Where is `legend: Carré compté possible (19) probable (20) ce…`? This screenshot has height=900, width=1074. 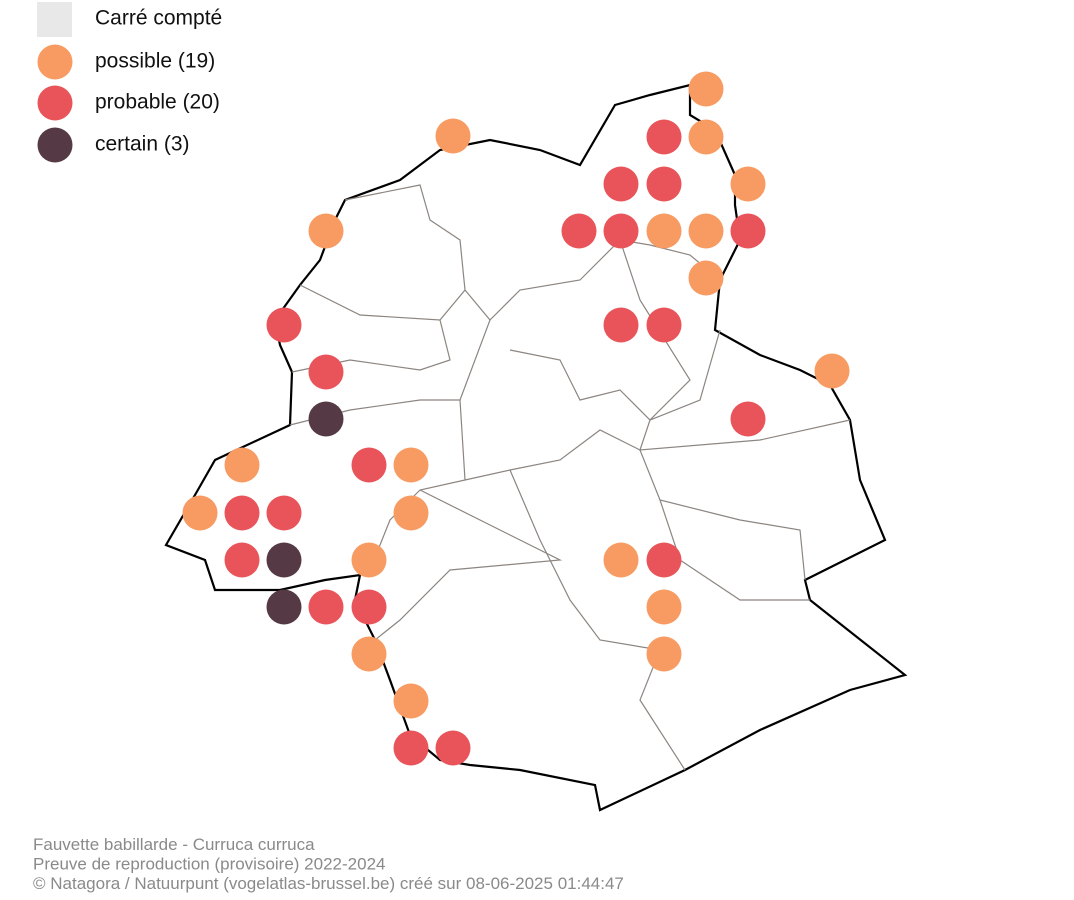 legend: Carré compté possible (19) probable (20) ce… is located at coordinates (129, 82).